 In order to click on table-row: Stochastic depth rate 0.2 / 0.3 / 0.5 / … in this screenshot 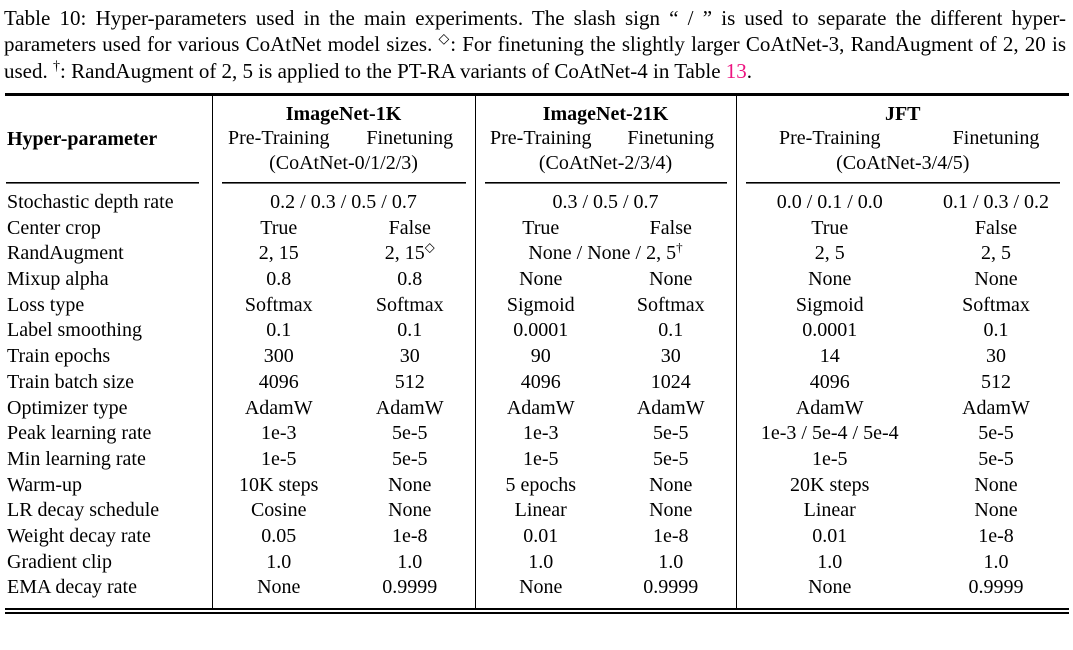, I will do `click(537, 199)`.